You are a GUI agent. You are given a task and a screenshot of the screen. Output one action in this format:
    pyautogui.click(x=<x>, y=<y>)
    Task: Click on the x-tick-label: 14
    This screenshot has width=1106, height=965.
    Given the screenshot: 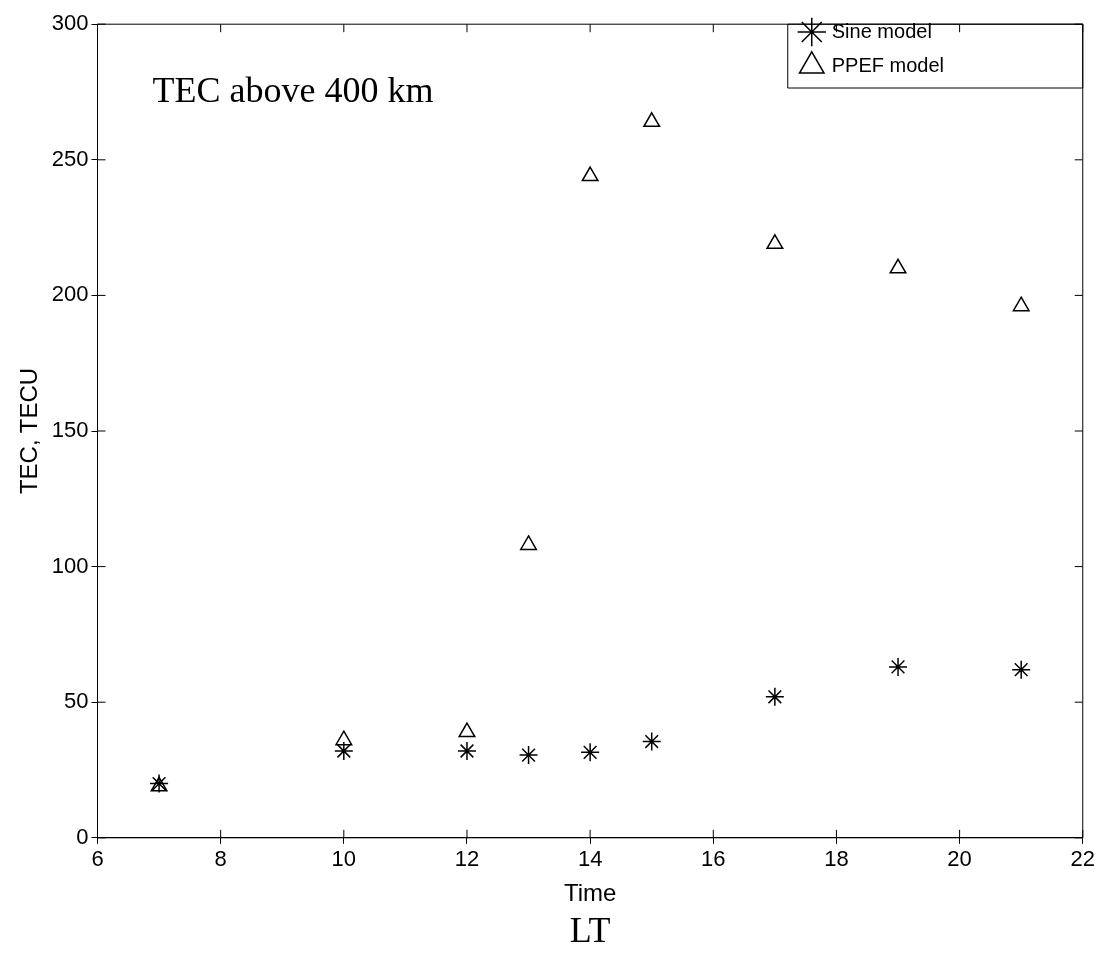 What is the action you would take?
    pyautogui.click(x=590, y=859)
    